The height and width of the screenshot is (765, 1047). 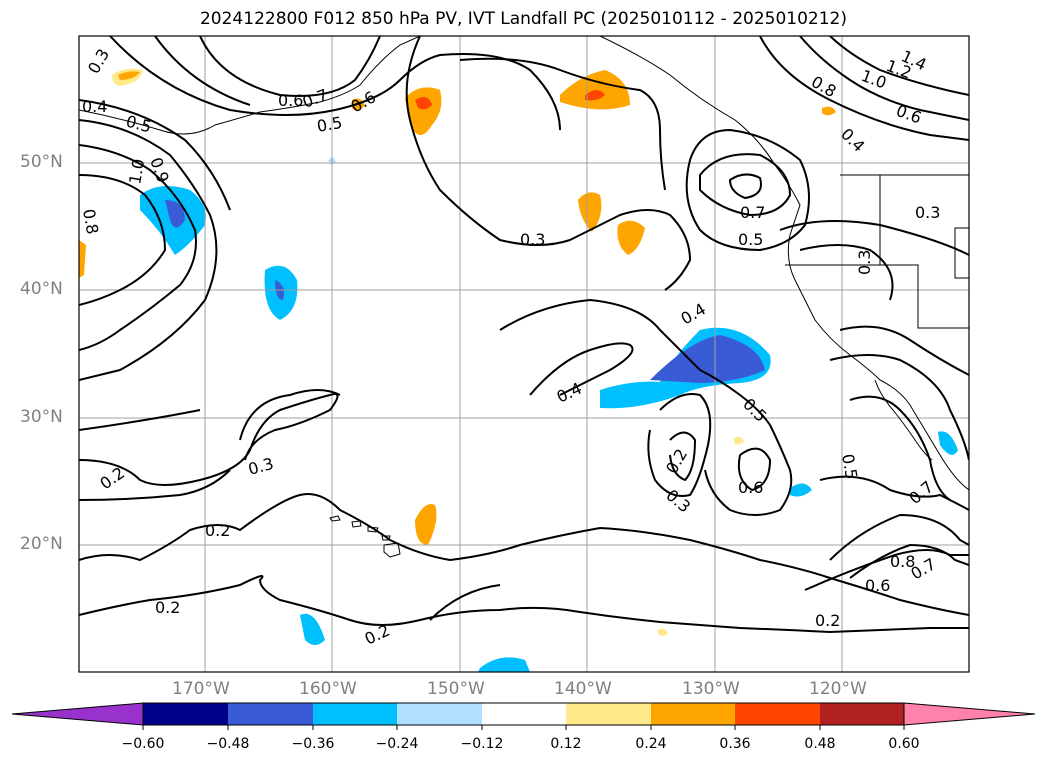 What do you see at coordinates (365, 536) in the screenshot?
I see `hawaii-islands` at bounding box center [365, 536].